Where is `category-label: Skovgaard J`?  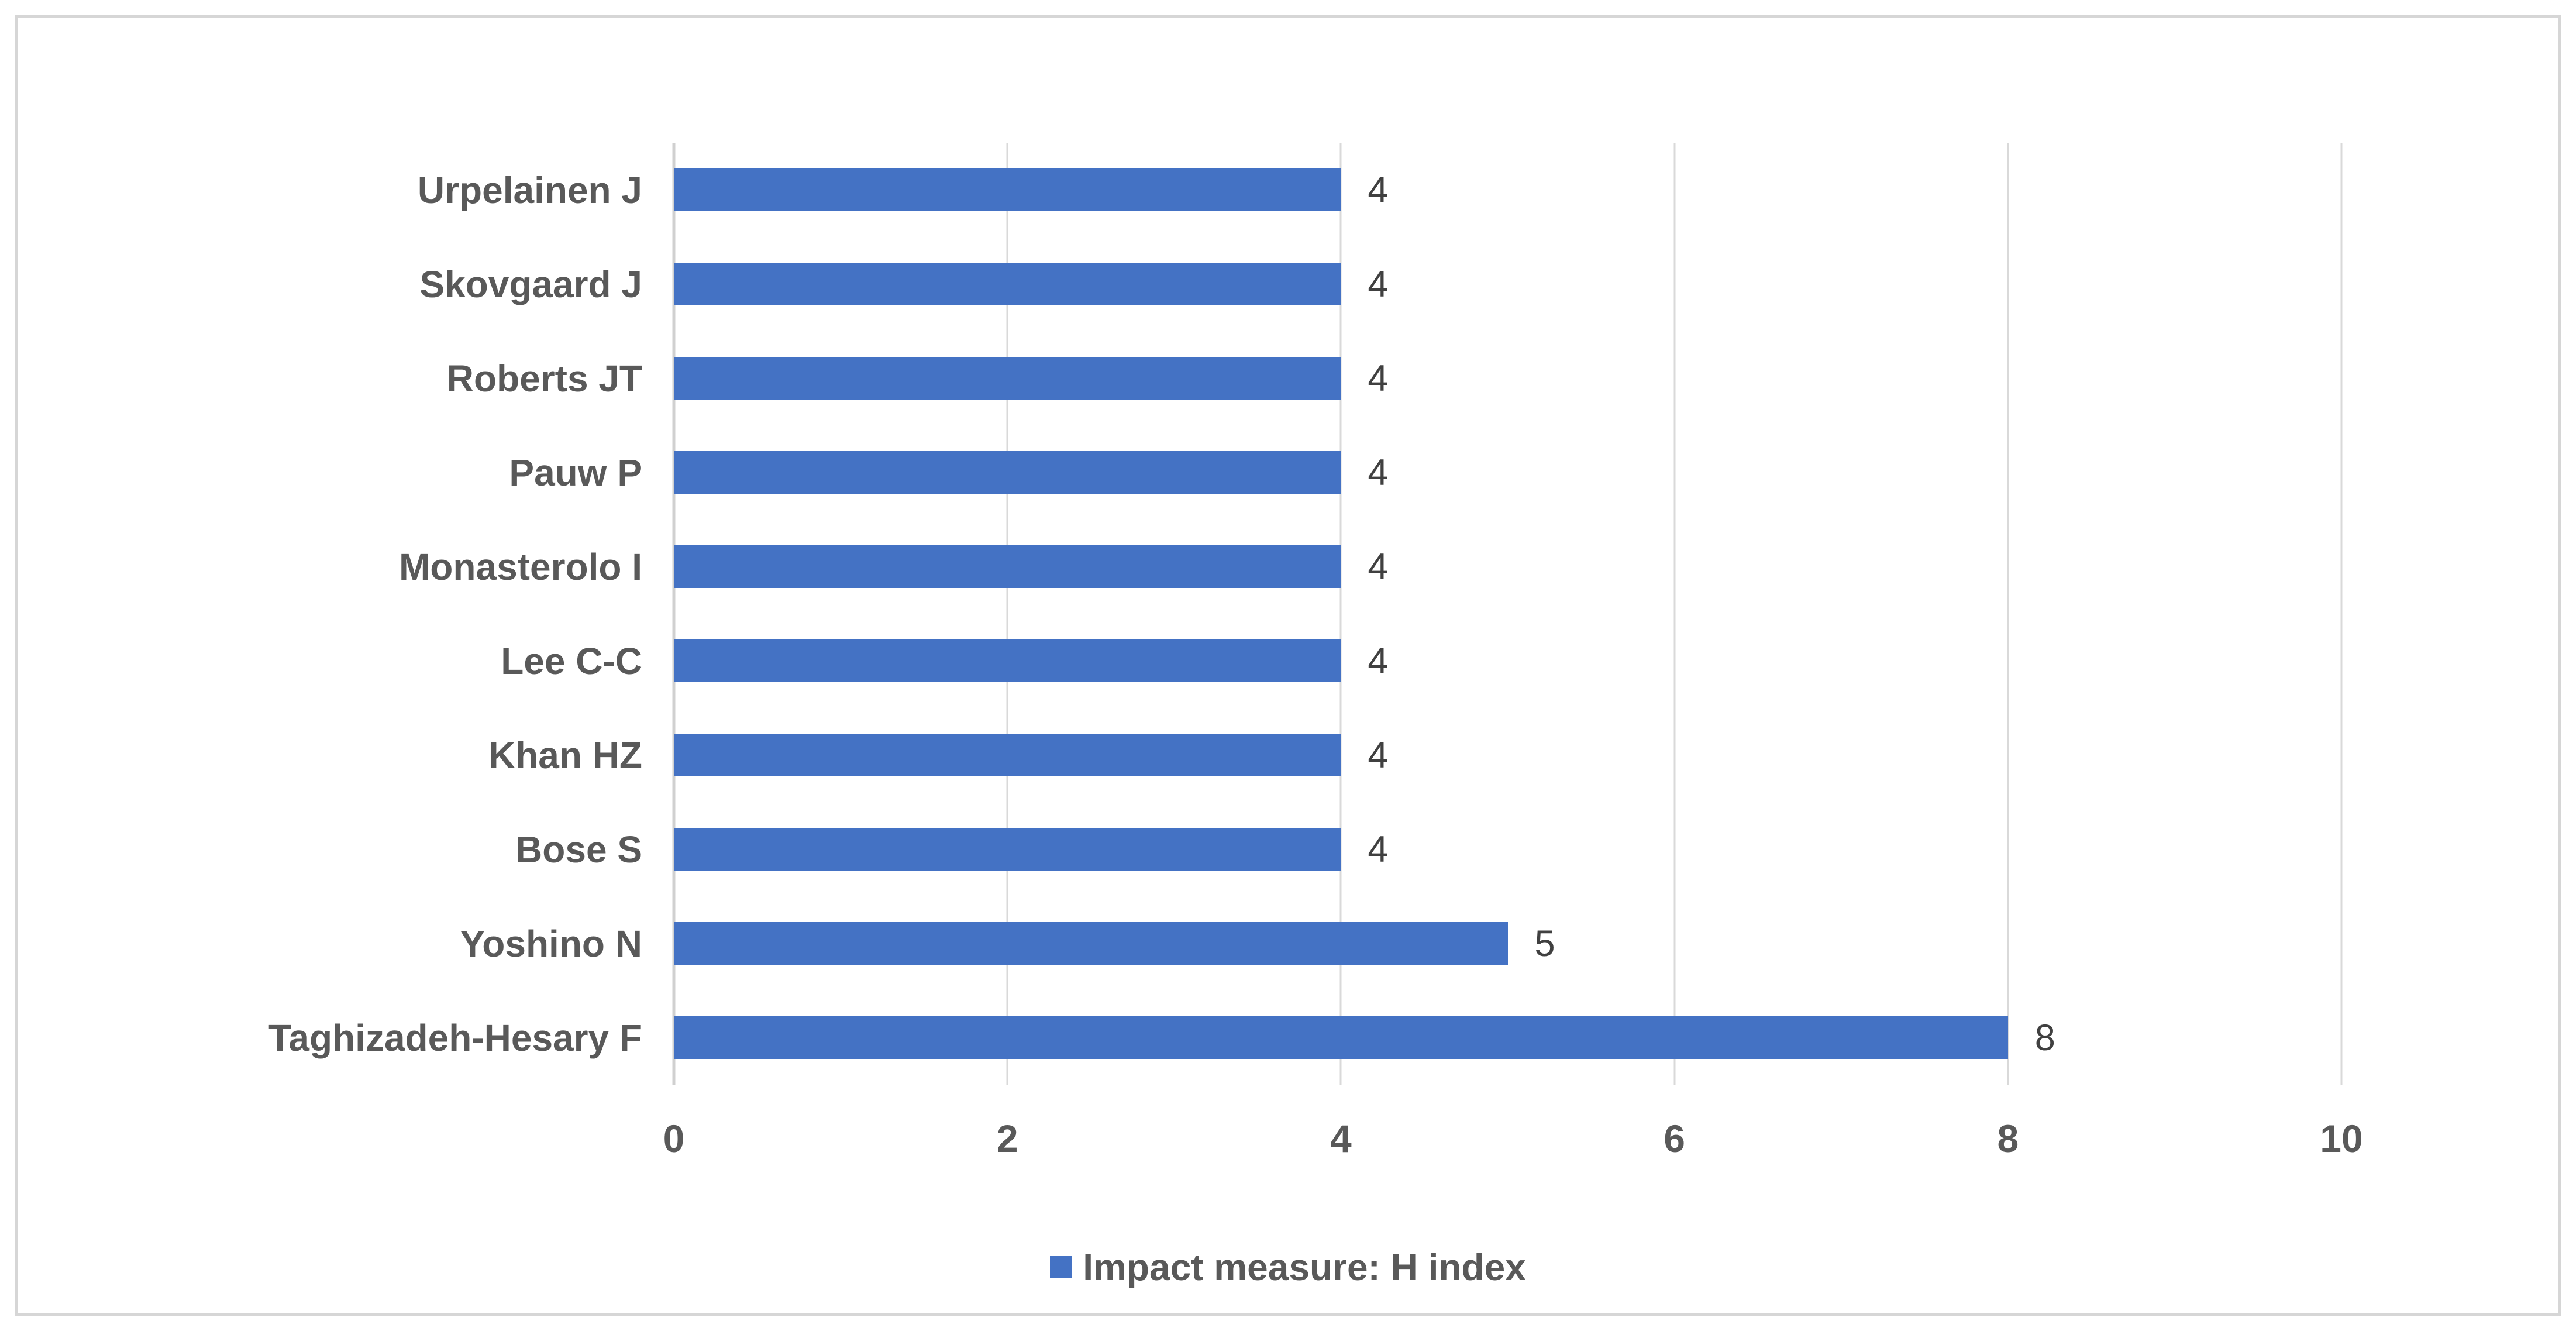
category-label: Skovgaard J is located at coordinates (530, 284).